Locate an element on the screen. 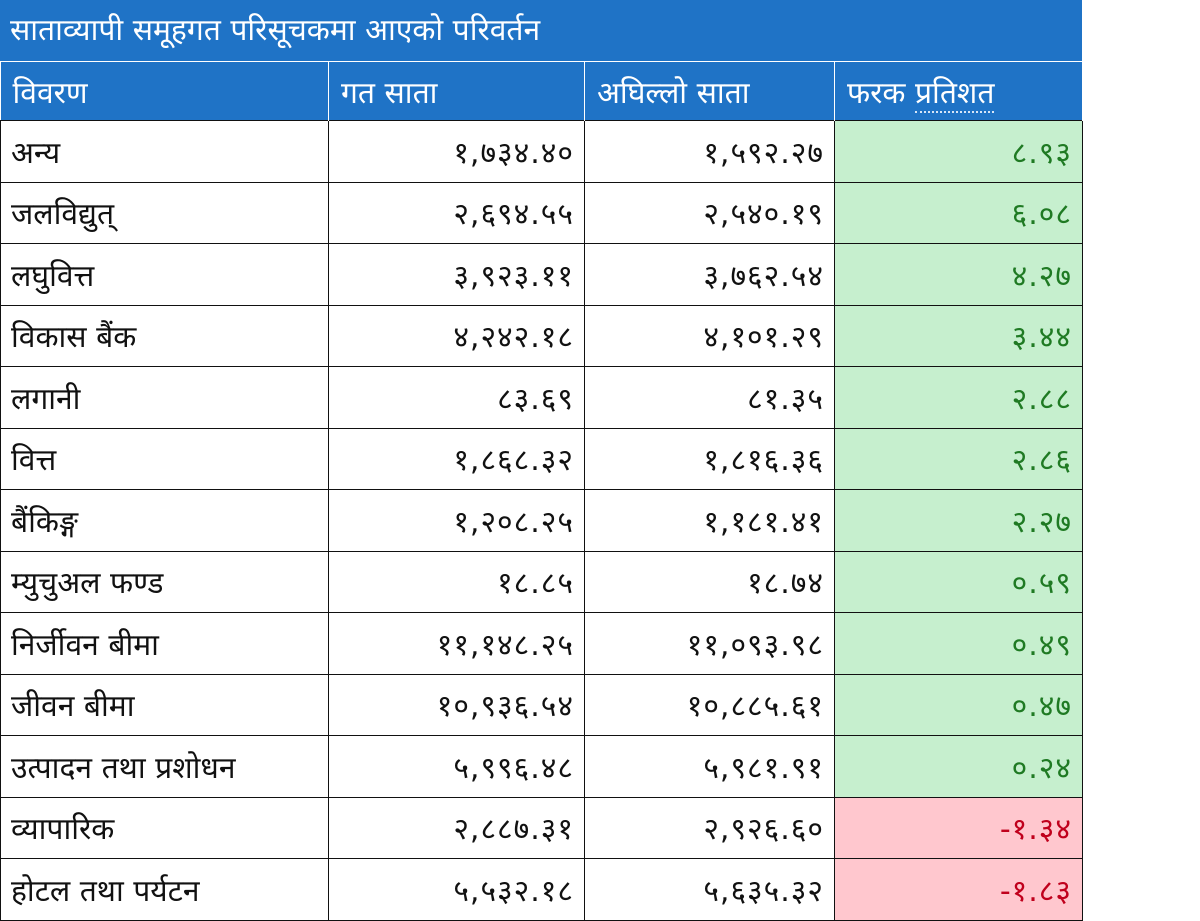 The height and width of the screenshot is (921, 1200). row-label: निर्जीवन बीमा is located at coordinates (164, 643).